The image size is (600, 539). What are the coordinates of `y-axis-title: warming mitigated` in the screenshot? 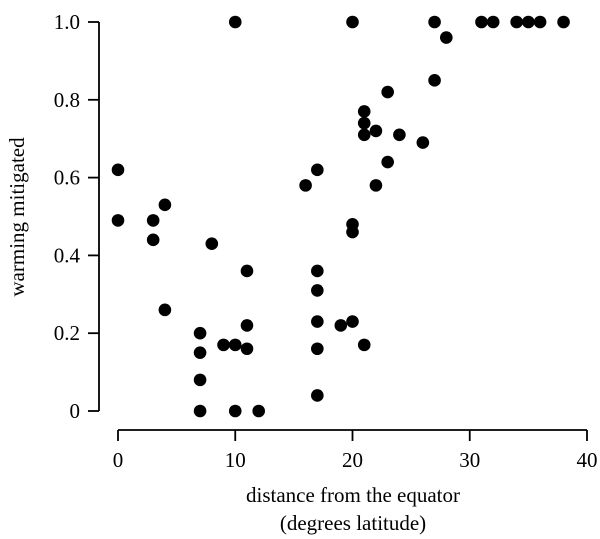 It's located at (17, 217).